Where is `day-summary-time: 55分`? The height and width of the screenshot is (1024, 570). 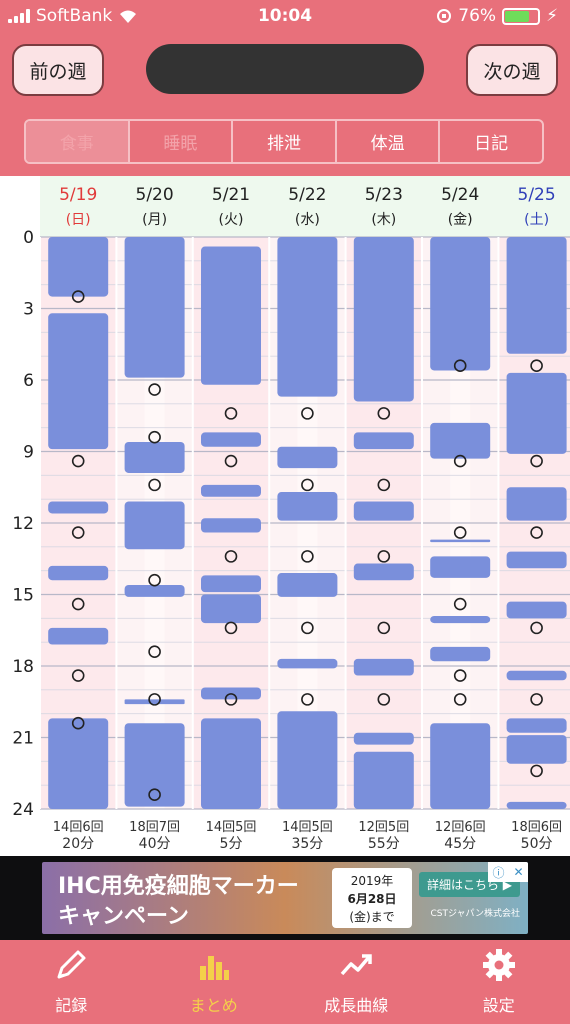 day-summary-time: 55分 is located at coordinates (384, 844).